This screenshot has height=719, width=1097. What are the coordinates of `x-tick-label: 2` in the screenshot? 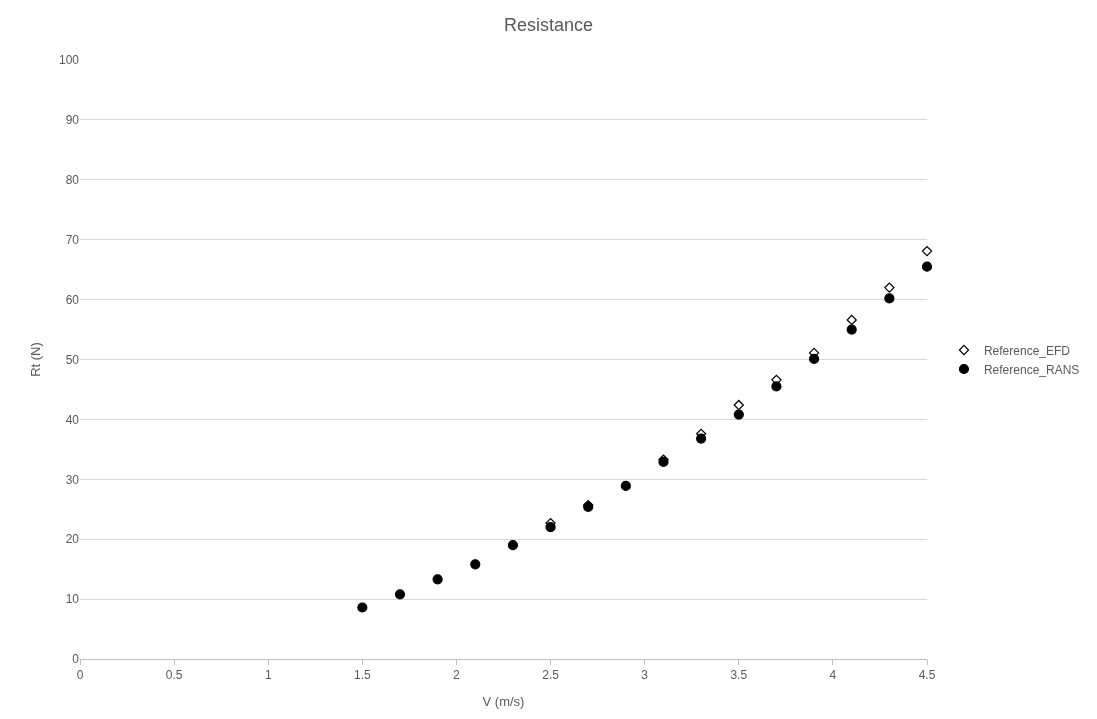 It's located at (457, 675).